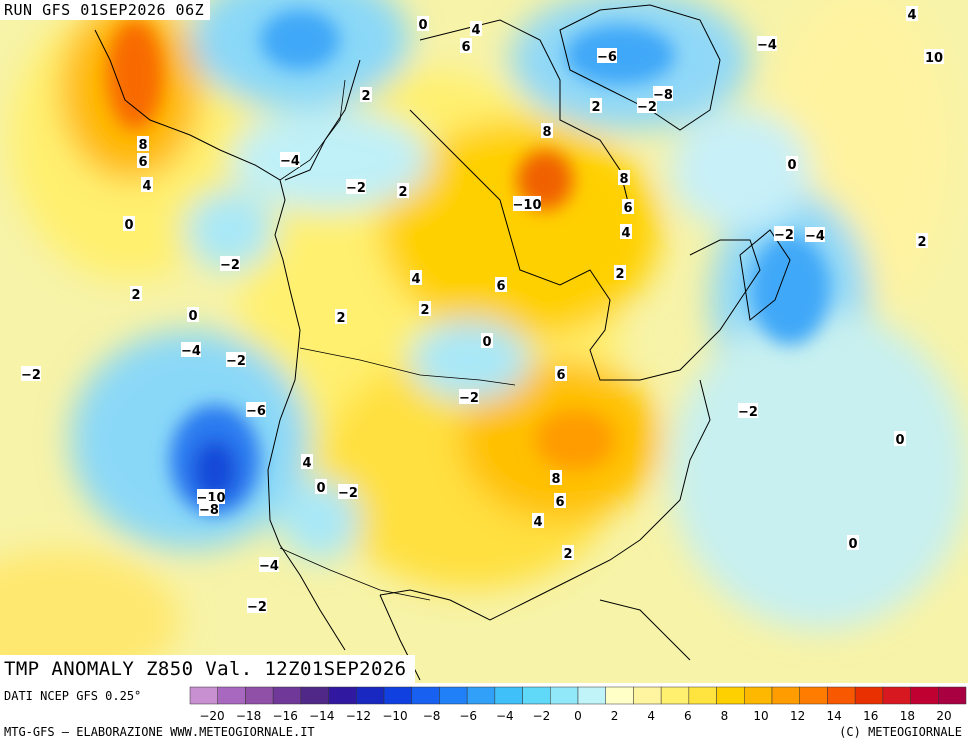  Describe the element at coordinates (207, 669) in the screenshot. I see `map-title: TMP ANOMALY Z850 Val. 12Z01SEP2026` at that location.